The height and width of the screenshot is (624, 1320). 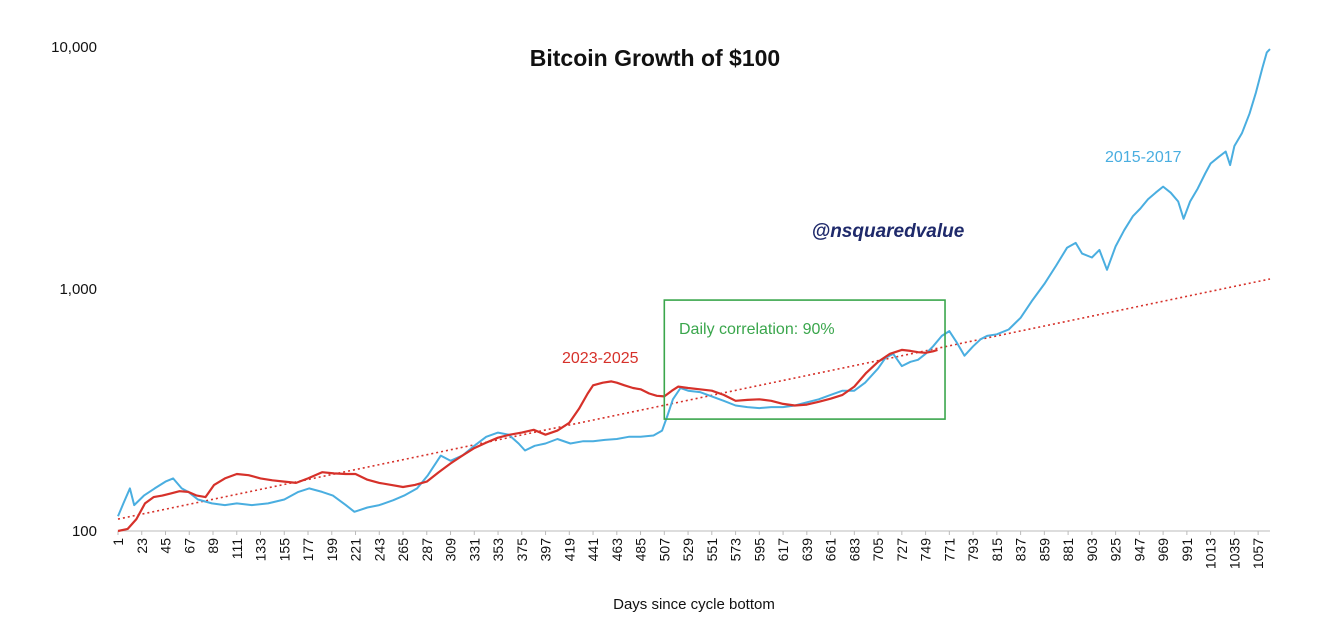 I want to click on x-tick-label: 991, so click(x=1187, y=550).